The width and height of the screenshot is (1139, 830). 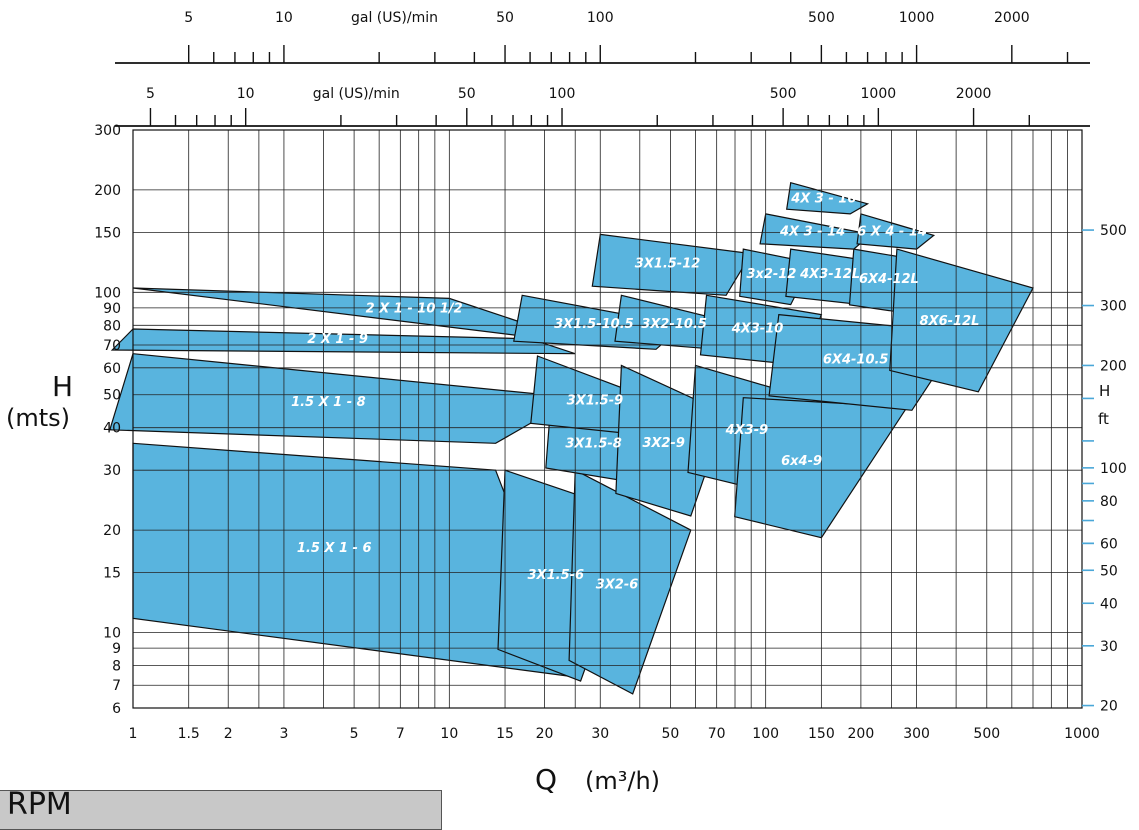 I want to click on x-tick-label: 300, so click(x=916, y=734).